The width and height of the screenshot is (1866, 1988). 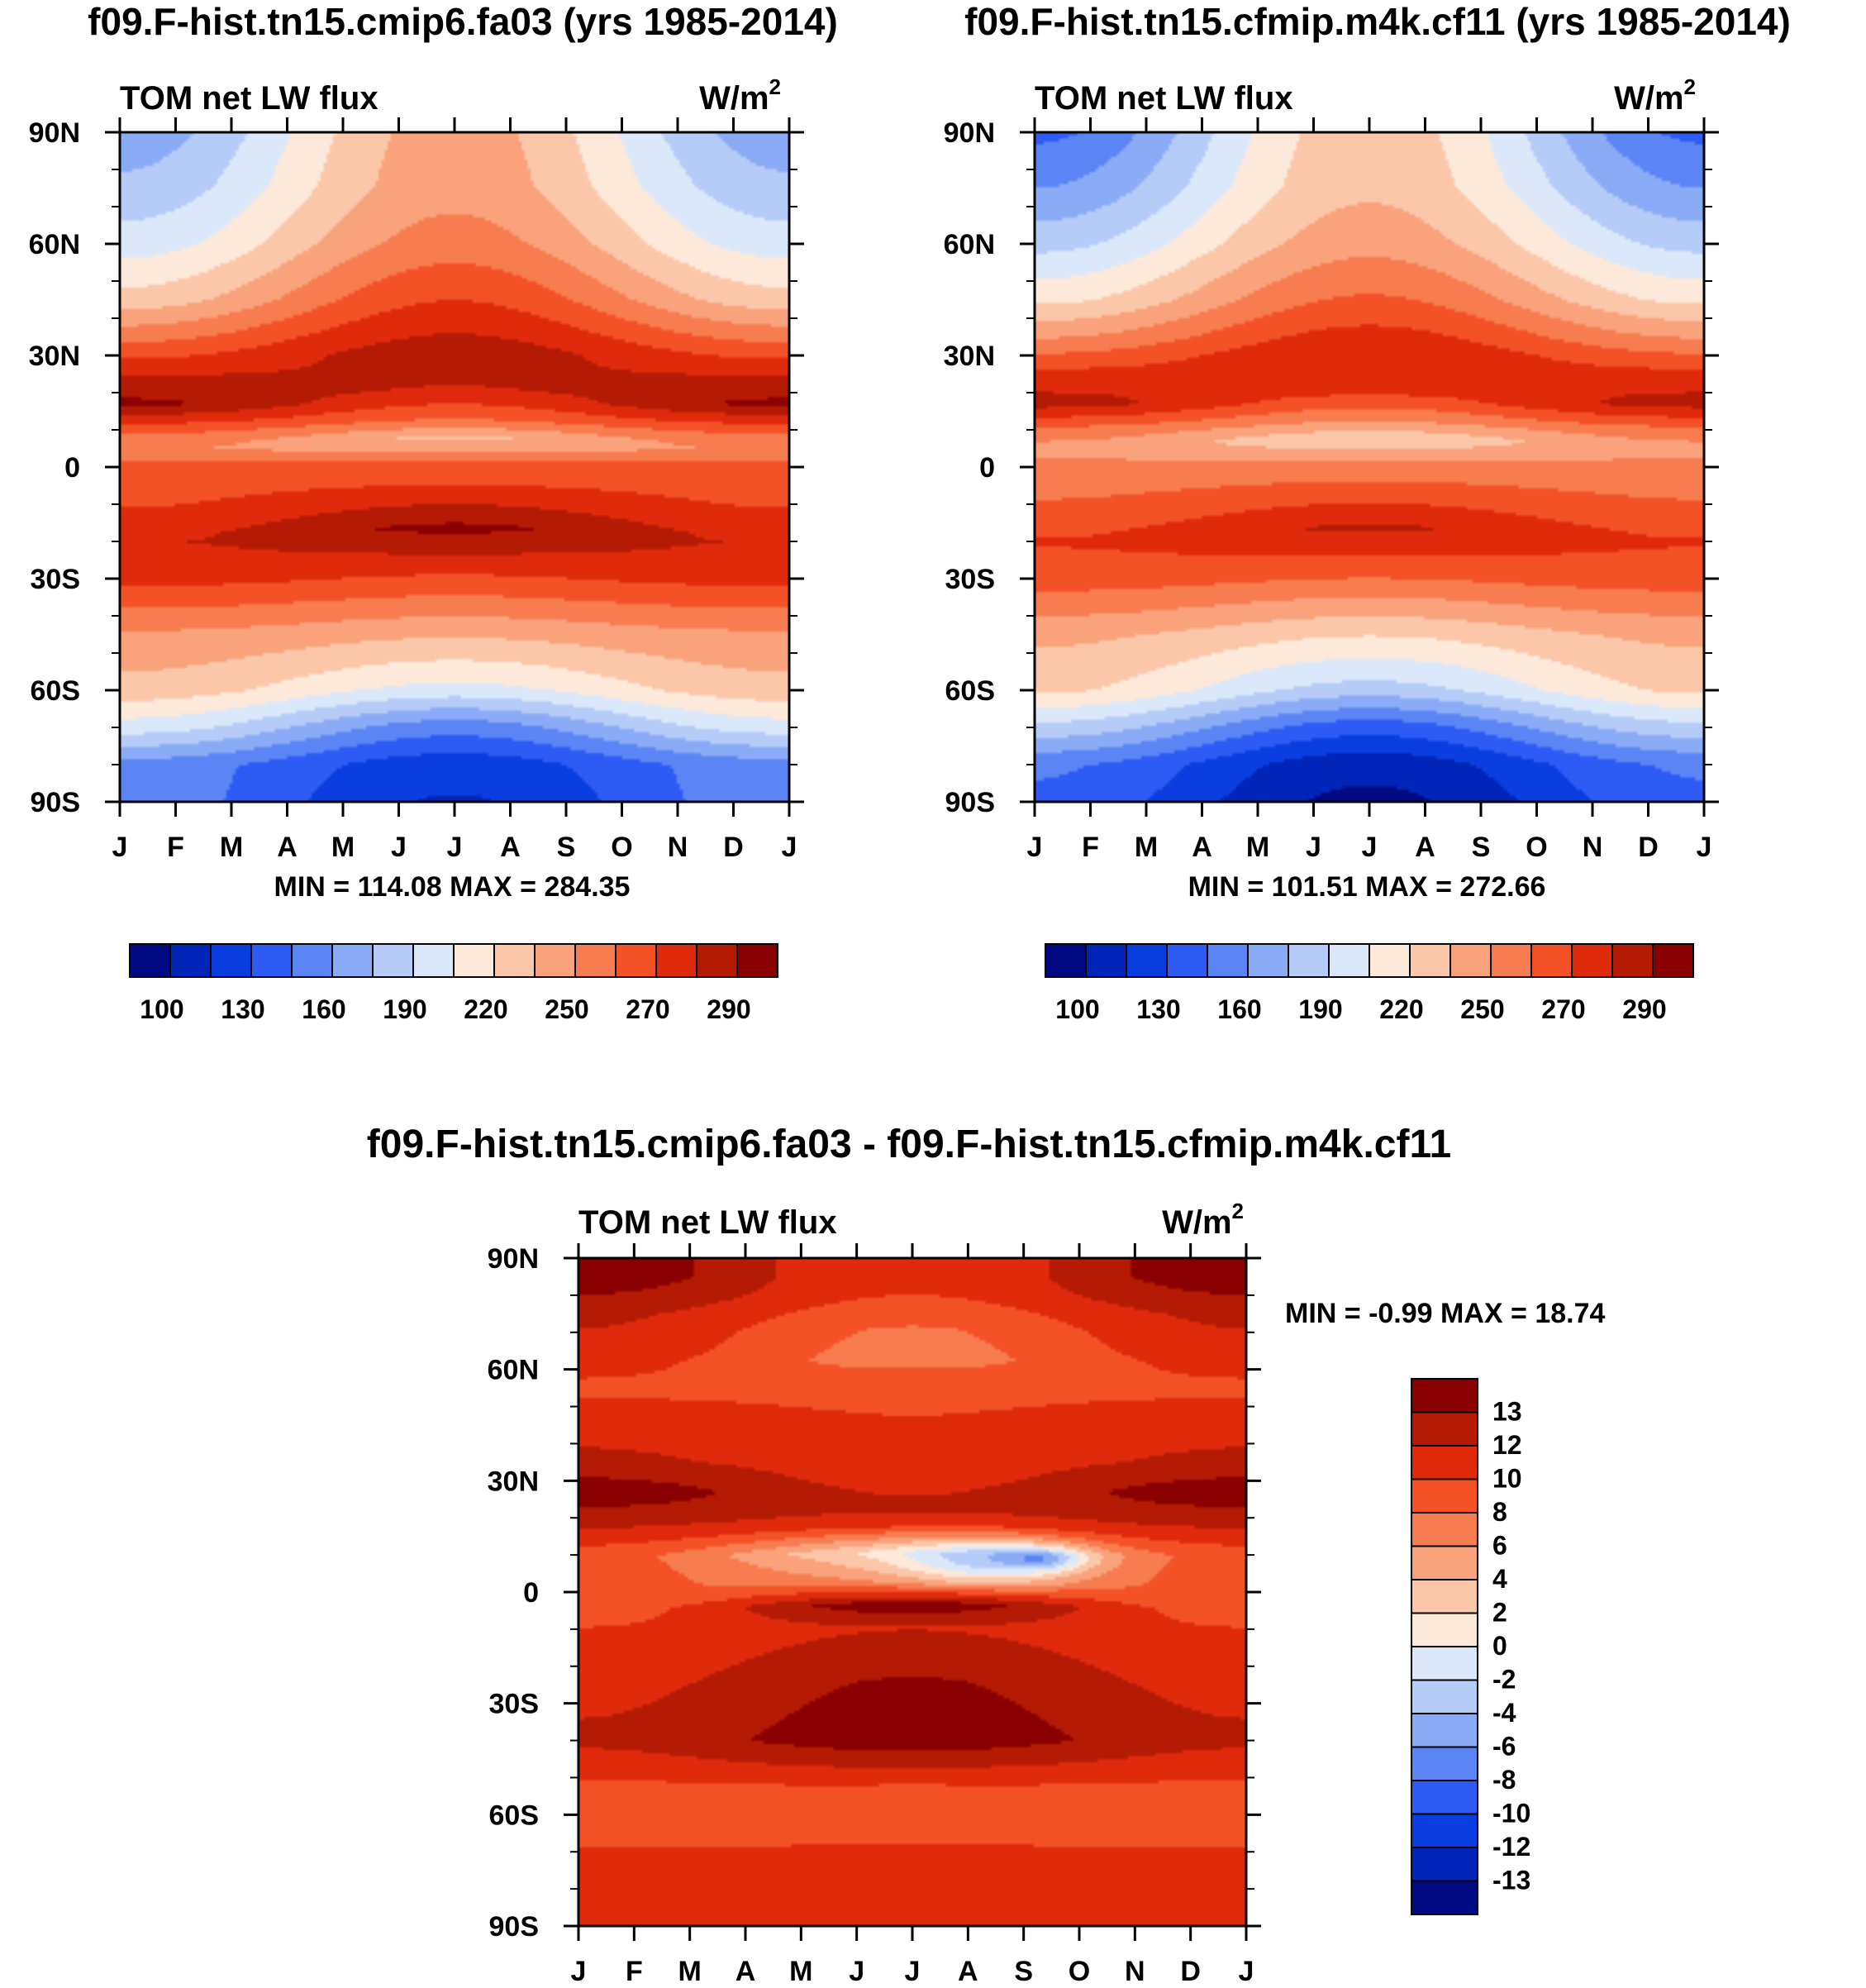 What do you see at coordinates (912, 1592) in the screenshot?
I see `diff-field` at bounding box center [912, 1592].